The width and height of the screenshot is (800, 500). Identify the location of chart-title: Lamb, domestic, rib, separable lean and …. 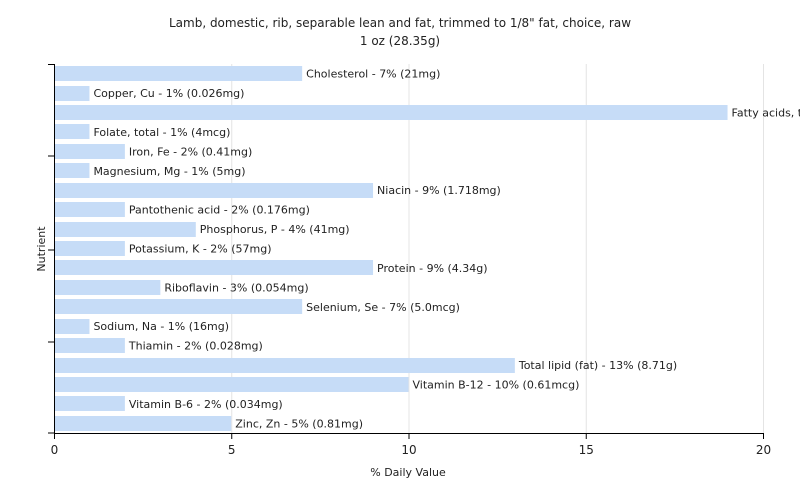
(400, 23).